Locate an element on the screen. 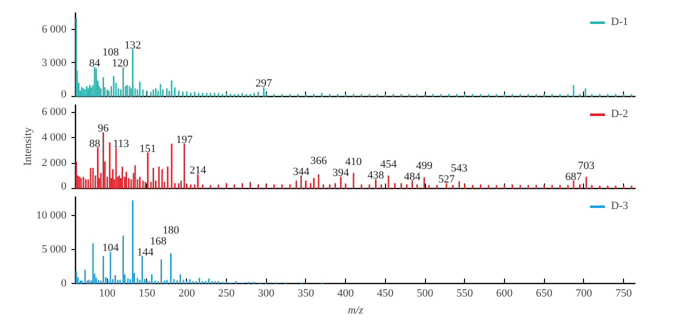  annotation: 687 is located at coordinates (573, 176).